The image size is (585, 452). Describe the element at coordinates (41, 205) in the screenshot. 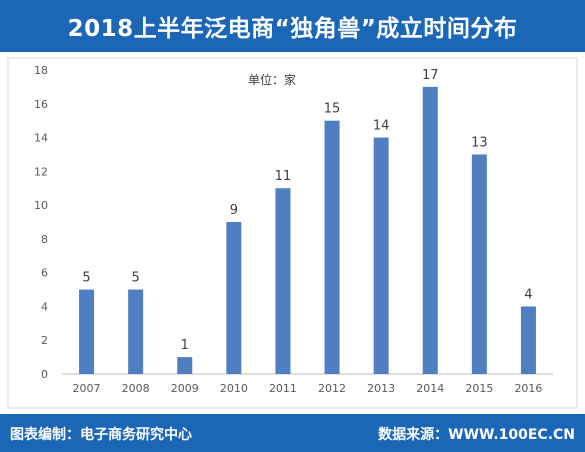

I see `y-tick-label: 10` at that location.